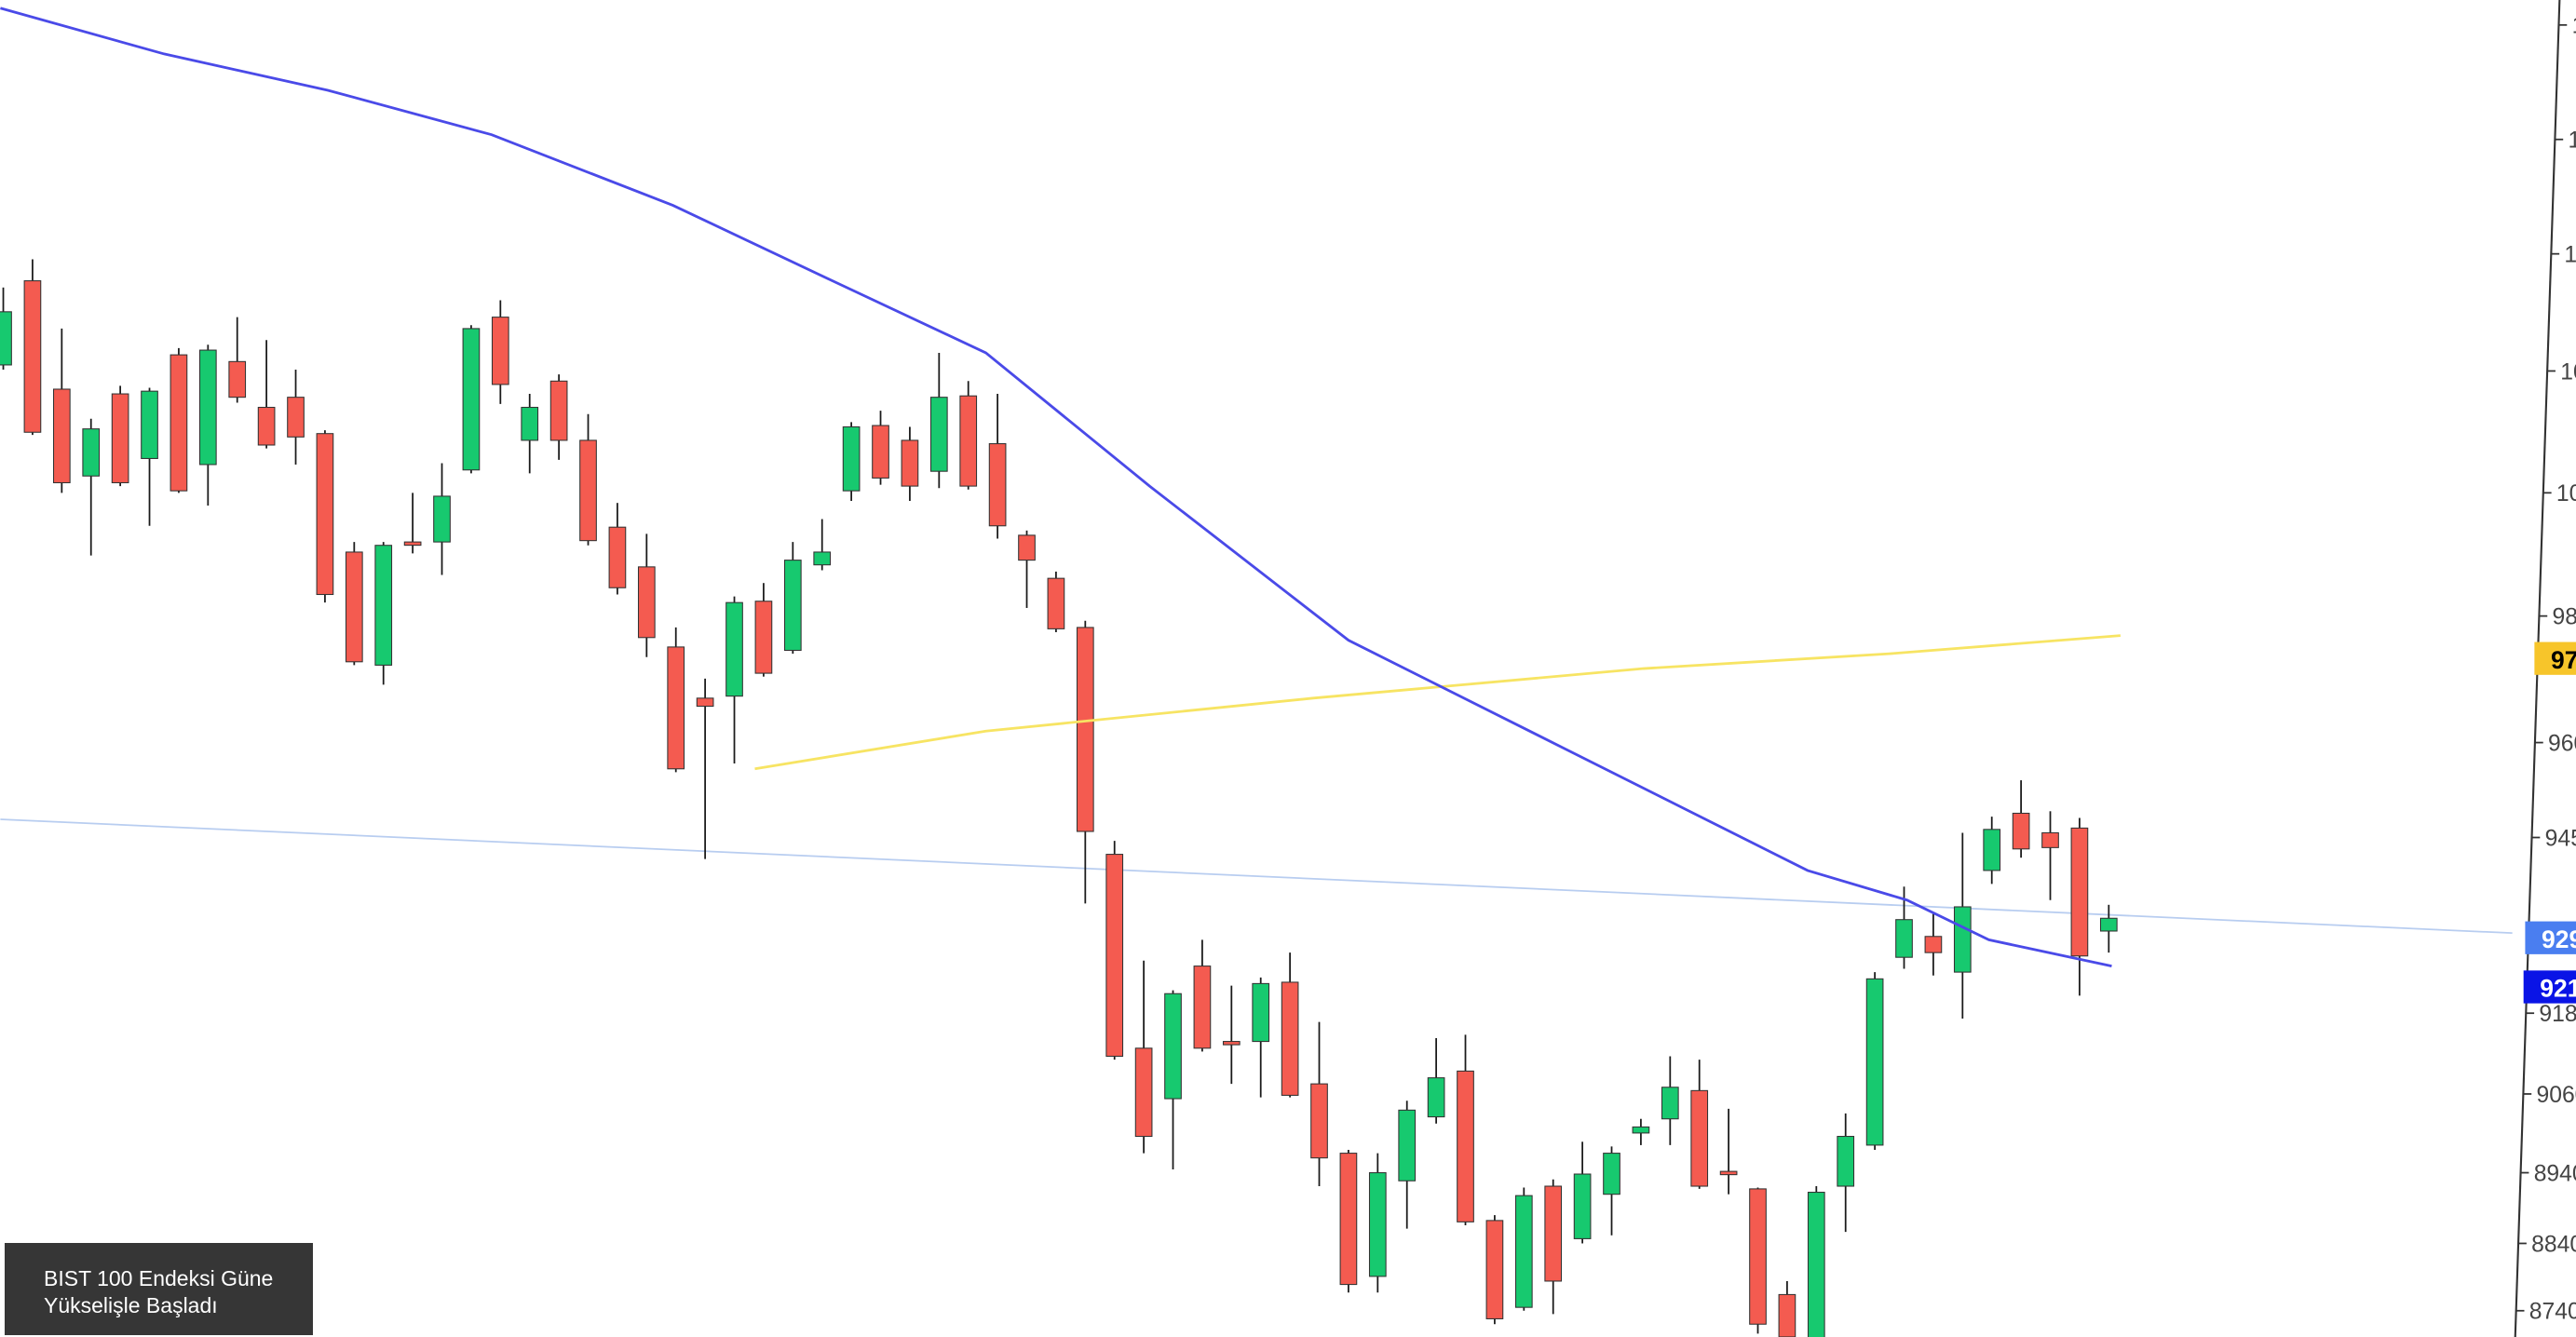 This screenshot has height=1337, width=2576. What do you see at coordinates (2553, 1245) in the screenshot?
I see `y-tick-label: 8840` at bounding box center [2553, 1245].